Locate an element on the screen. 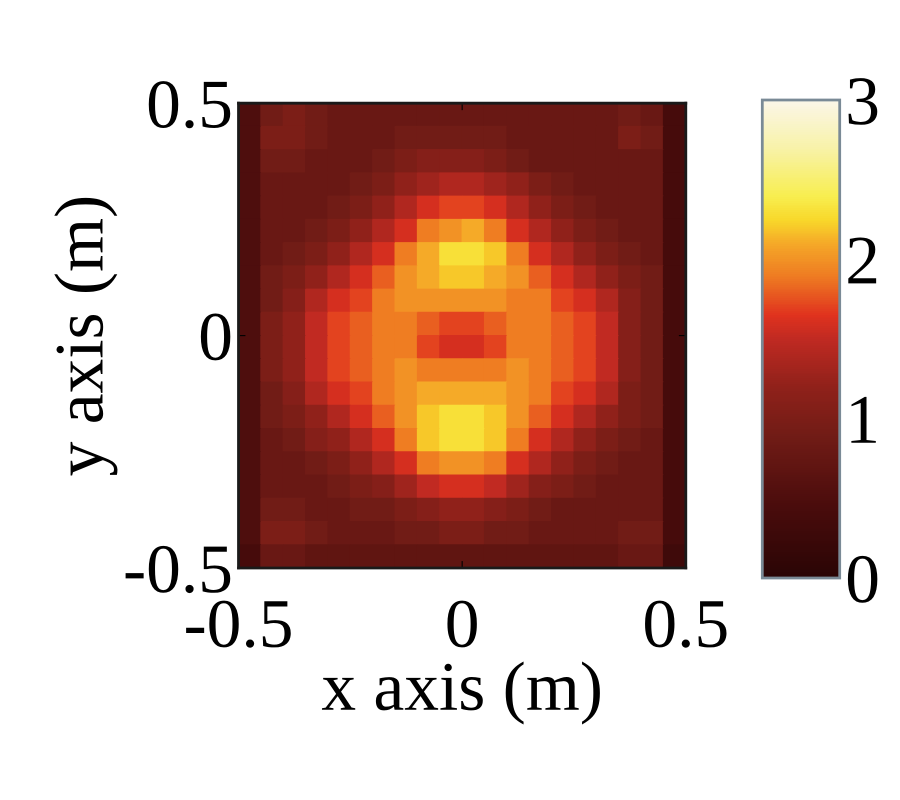 This screenshot has width=900, height=800. color-bar-label: 0 is located at coordinates (863, 579).